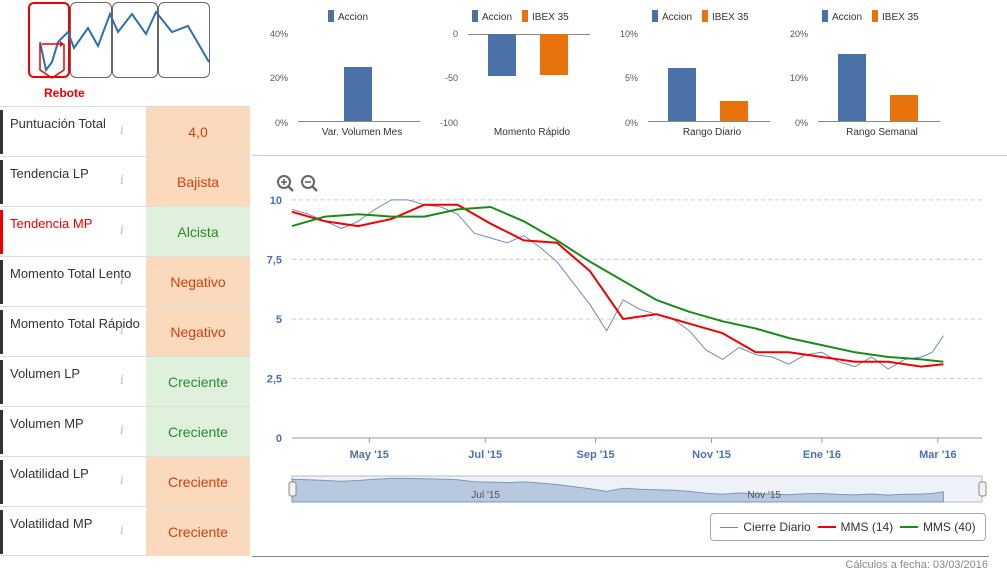  I want to click on mini-tick-label: -50, so click(451, 78).